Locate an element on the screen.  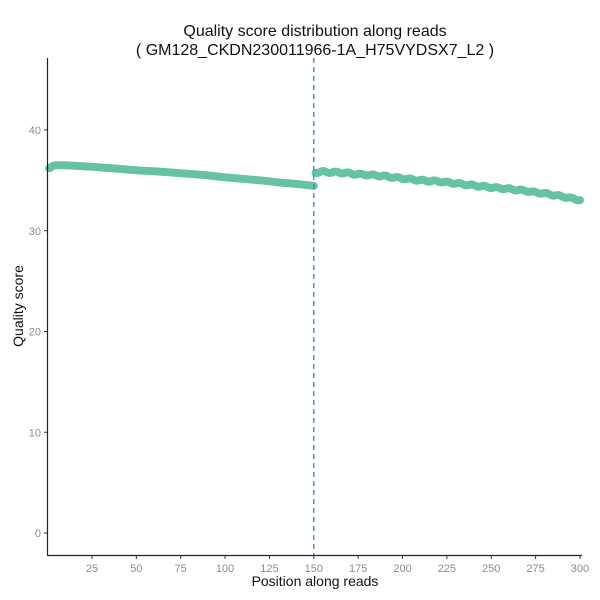
y-tick-label: 10 is located at coordinates (35, 433).